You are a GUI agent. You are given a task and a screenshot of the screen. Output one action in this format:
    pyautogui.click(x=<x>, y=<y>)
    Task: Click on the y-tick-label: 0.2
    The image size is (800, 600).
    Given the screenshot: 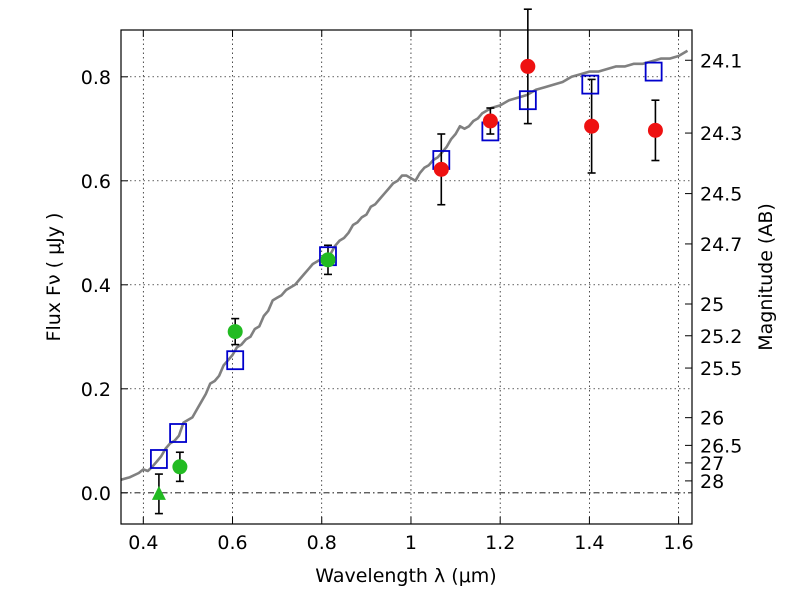 What is the action you would take?
    pyautogui.click(x=96, y=390)
    